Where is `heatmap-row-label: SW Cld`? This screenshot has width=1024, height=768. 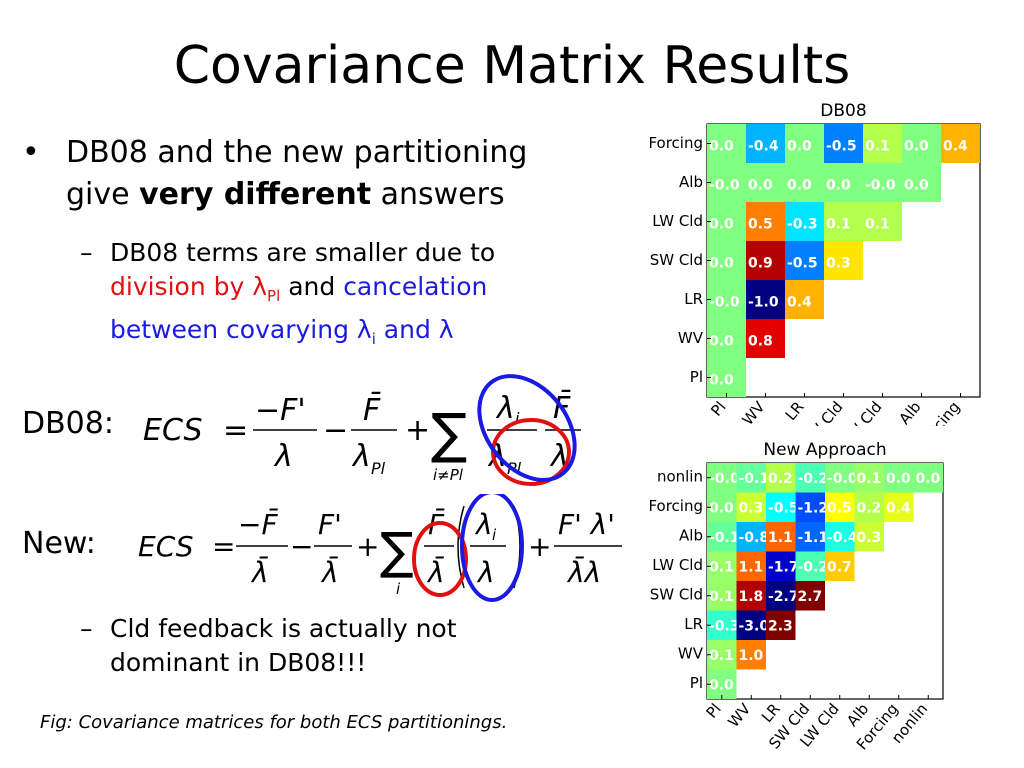 heatmap-row-label: SW Cld is located at coordinates (676, 260).